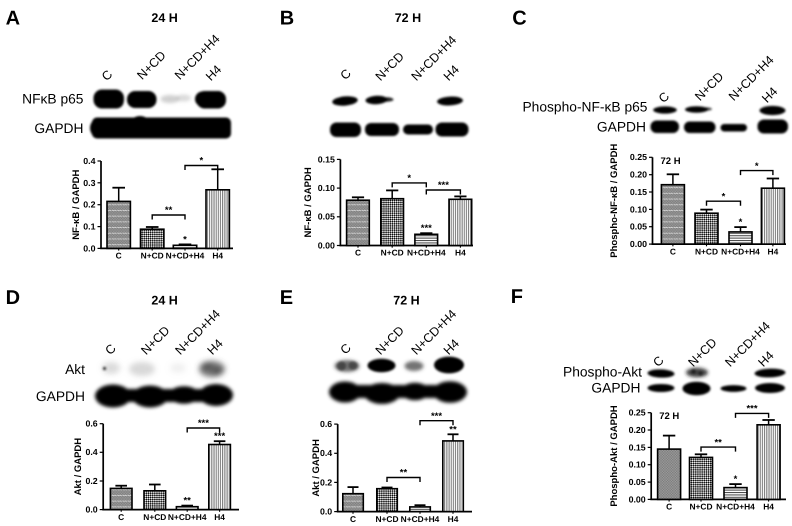 The height and width of the screenshot is (526, 792). I want to click on svg-text: B, so click(287, 18).